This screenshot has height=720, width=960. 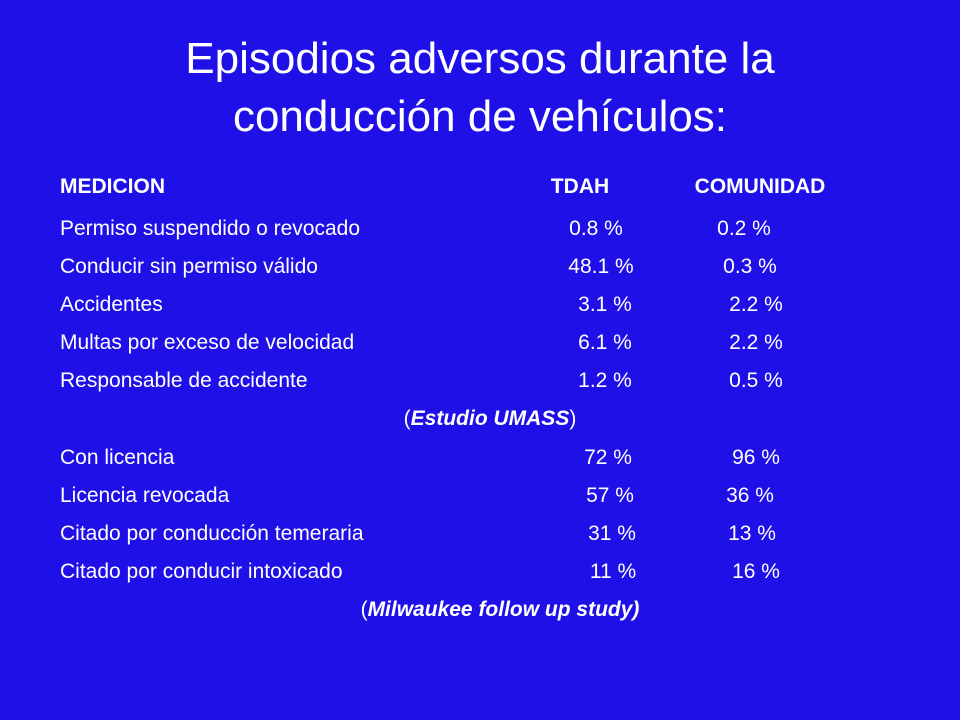 I want to click on source-name: Estudio UMASS, so click(x=490, y=418).